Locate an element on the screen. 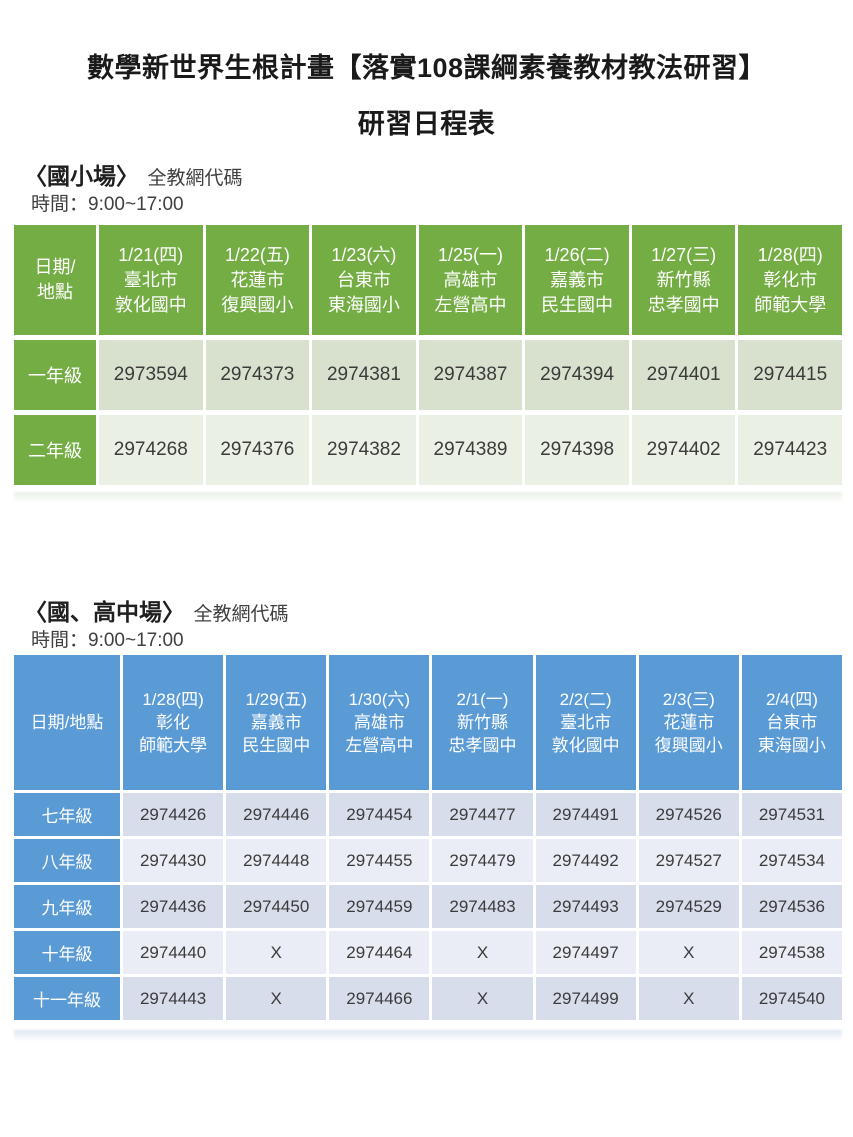  code-cell: 2973594 is located at coordinates (151, 375).